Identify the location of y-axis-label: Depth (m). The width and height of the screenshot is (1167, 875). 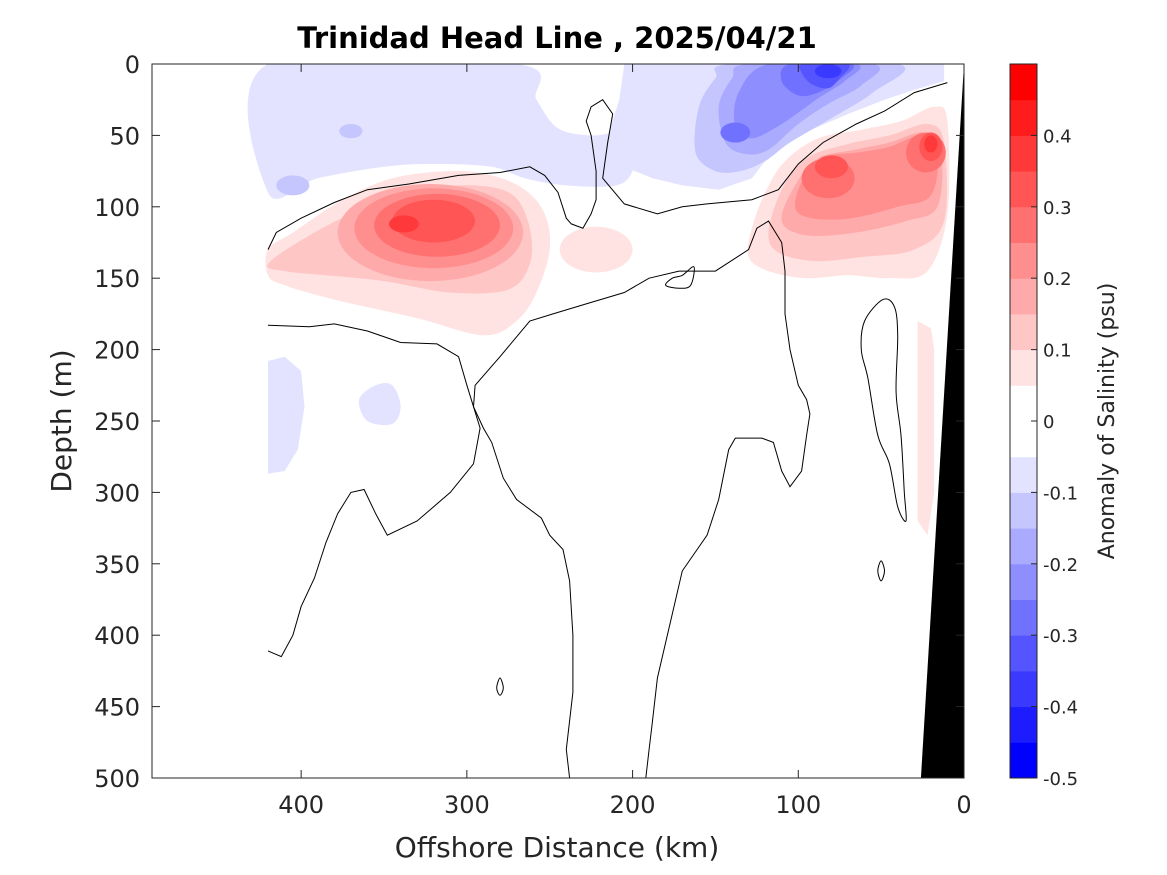
(61, 420).